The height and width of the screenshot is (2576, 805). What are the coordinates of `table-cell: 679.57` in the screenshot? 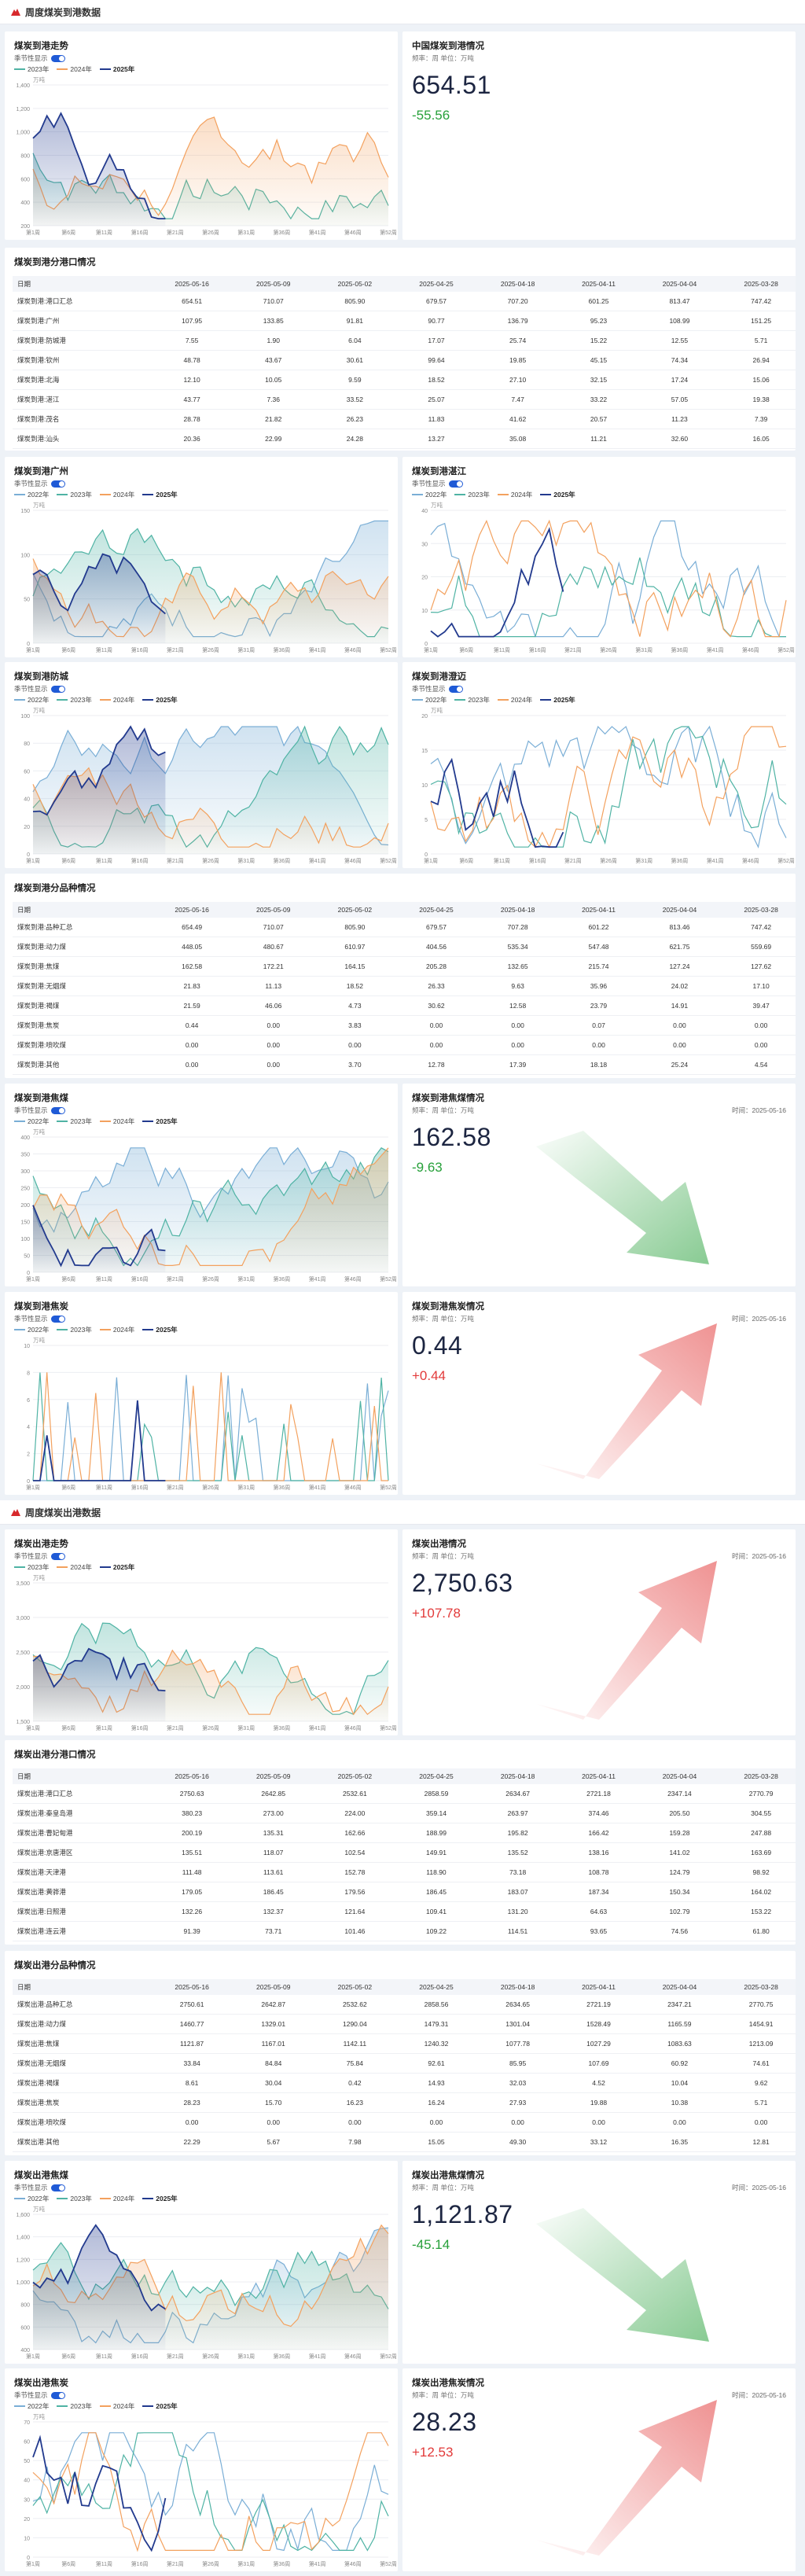 It's located at (436, 301).